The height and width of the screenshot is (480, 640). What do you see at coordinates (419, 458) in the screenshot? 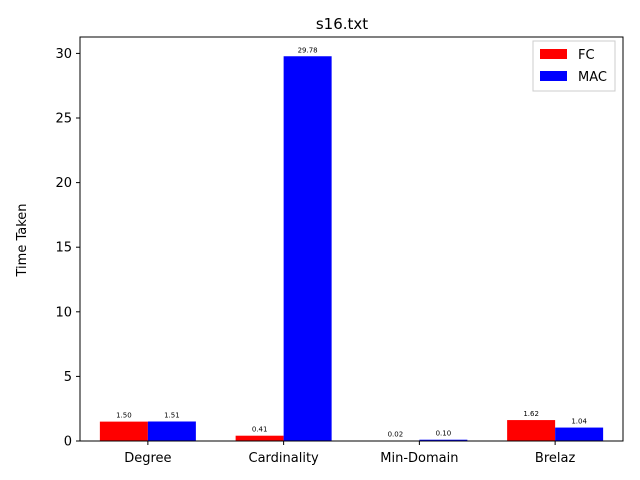
I see `x-tick-label-min-domain: Min-Domain` at bounding box center [419, 458].